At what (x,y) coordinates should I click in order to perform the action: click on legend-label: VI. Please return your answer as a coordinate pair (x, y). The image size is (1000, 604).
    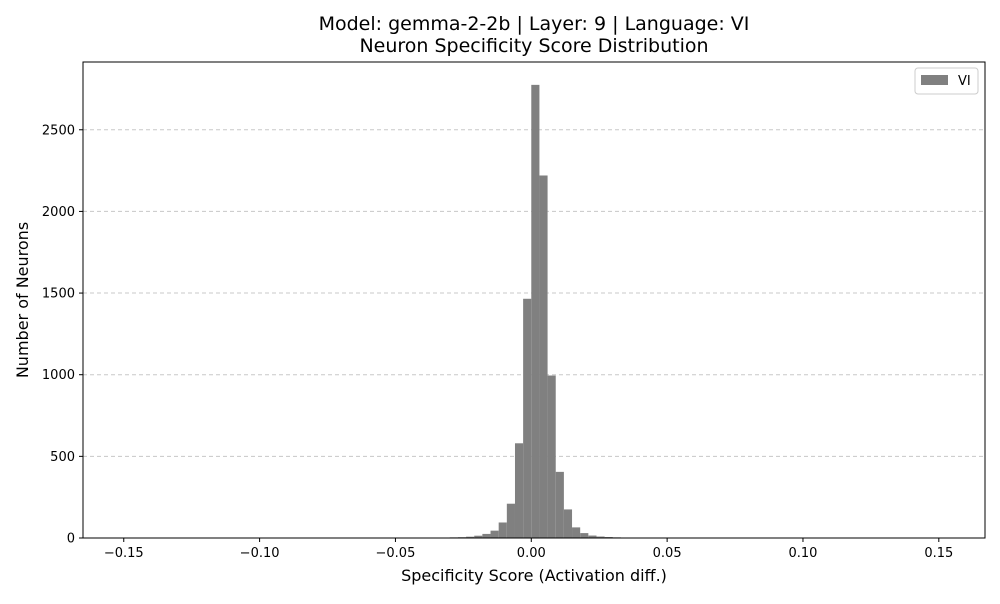
    Looking at the image, I should click on (964, 81).